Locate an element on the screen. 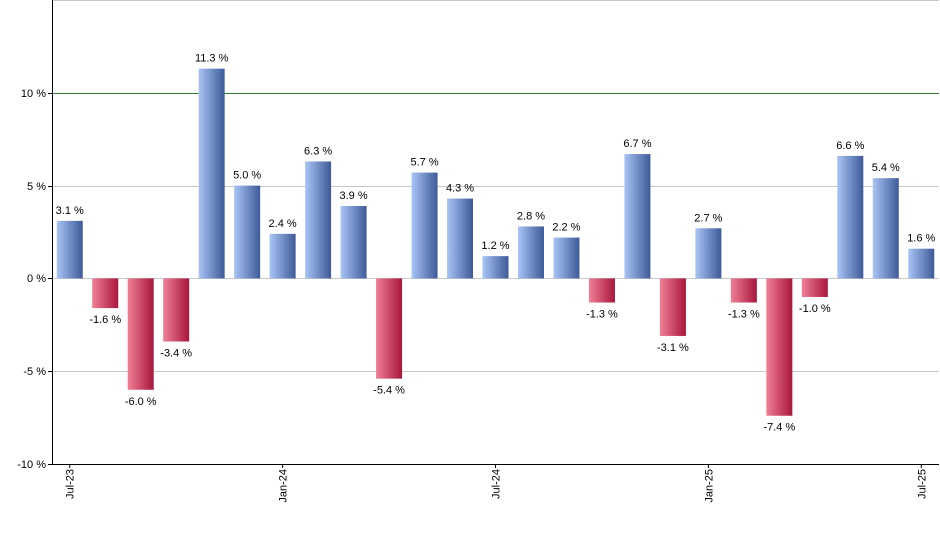  data-label: 6.6 % is located at coordinates (850, 146).